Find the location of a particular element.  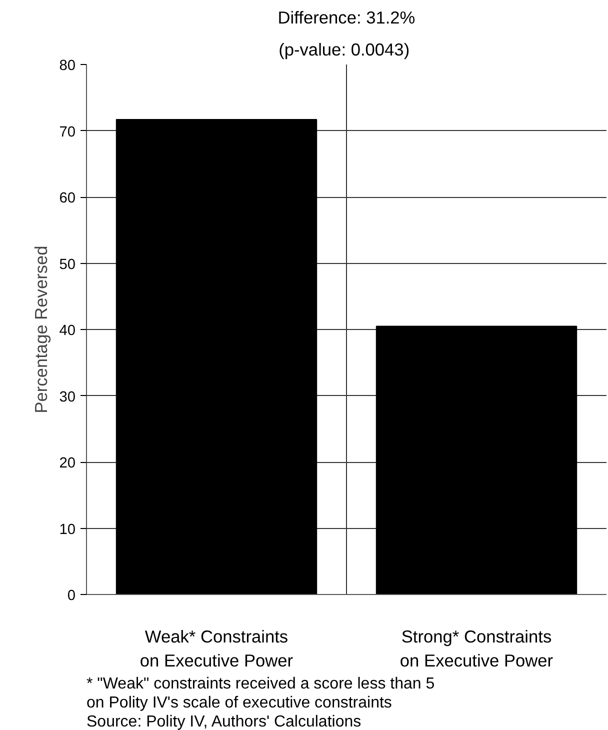

text: * "Weak" constraints received a score less than 5 is located at coordinates (260, 684).